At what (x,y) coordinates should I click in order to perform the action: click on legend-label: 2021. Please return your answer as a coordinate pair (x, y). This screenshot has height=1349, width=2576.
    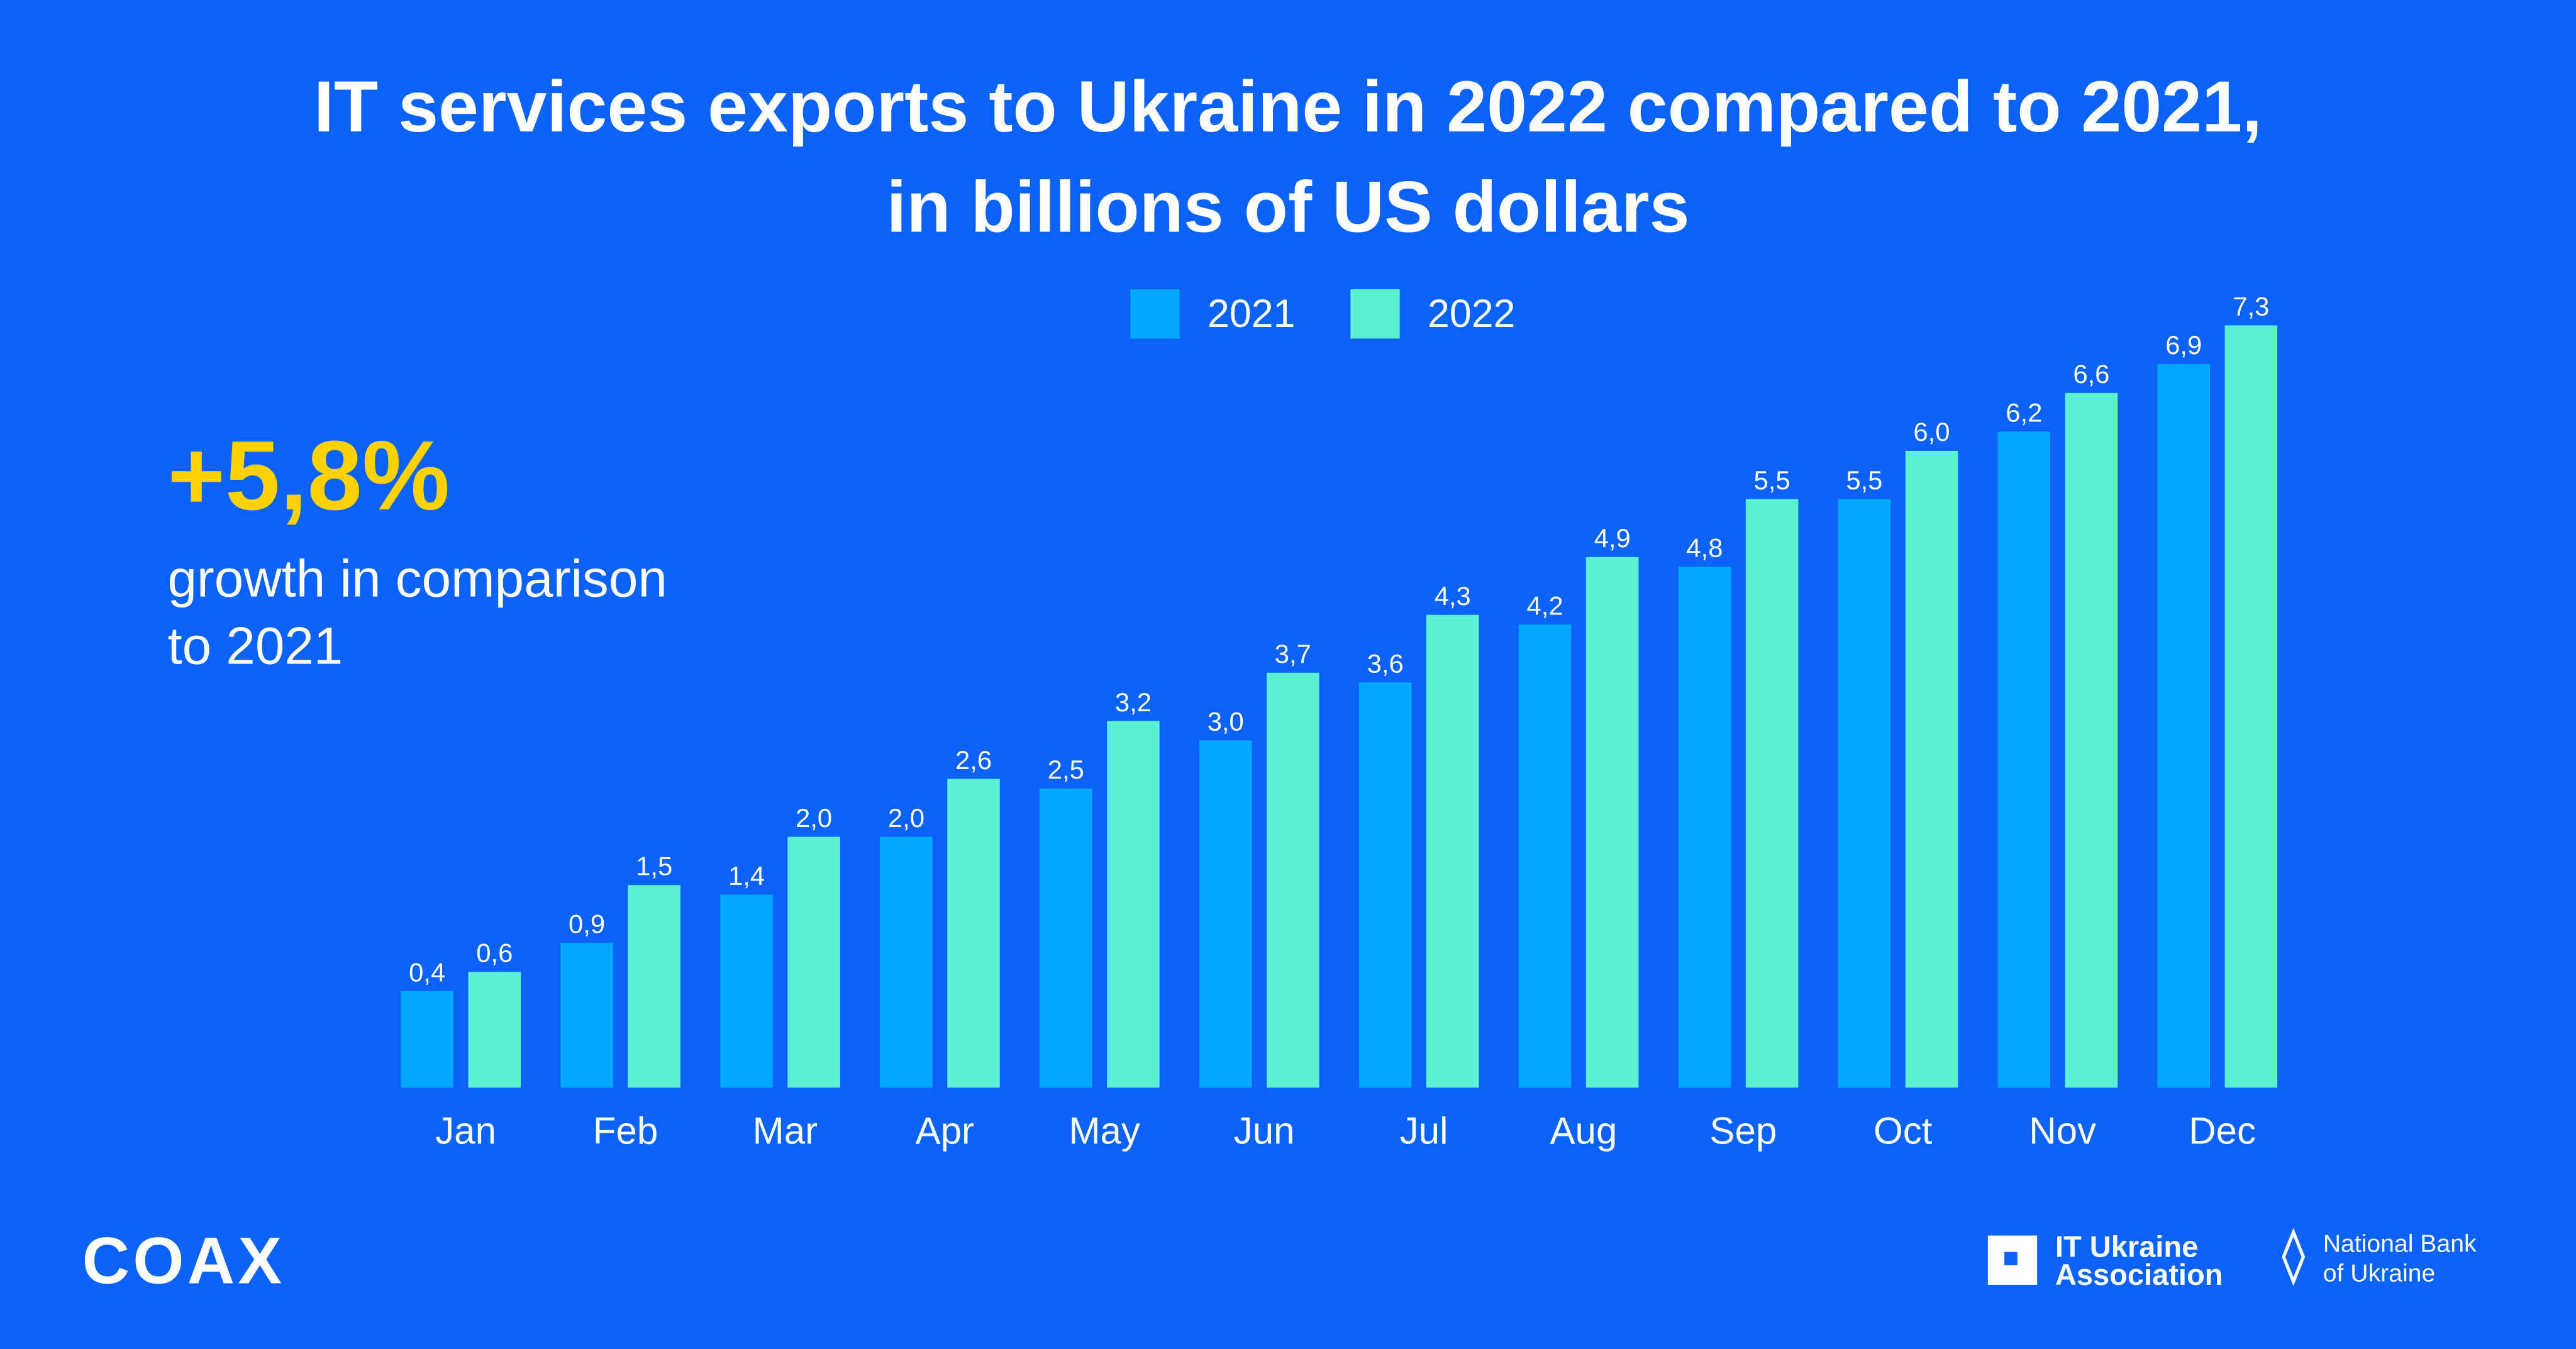
    Looking at the image, I should click on (1251, 314).